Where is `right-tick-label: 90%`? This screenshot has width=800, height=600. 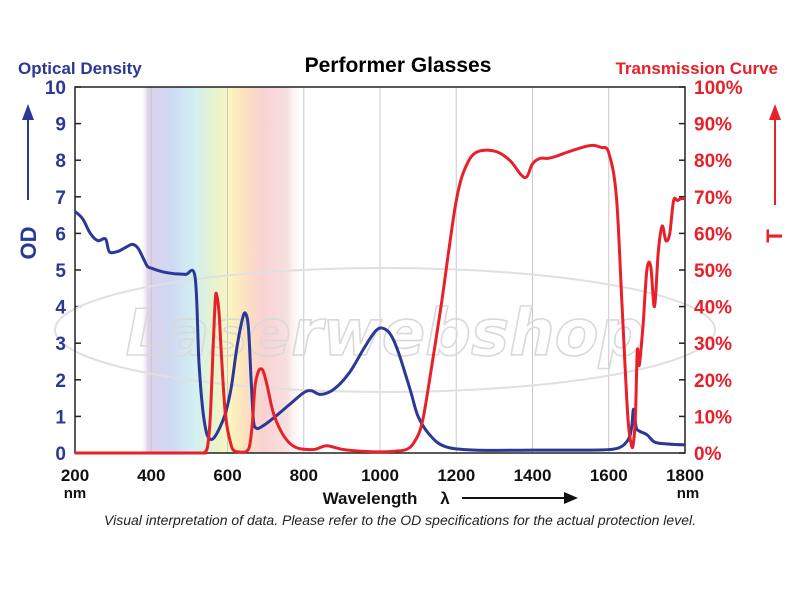
right-tick-label: 90% is located at coordinates (713, 125).